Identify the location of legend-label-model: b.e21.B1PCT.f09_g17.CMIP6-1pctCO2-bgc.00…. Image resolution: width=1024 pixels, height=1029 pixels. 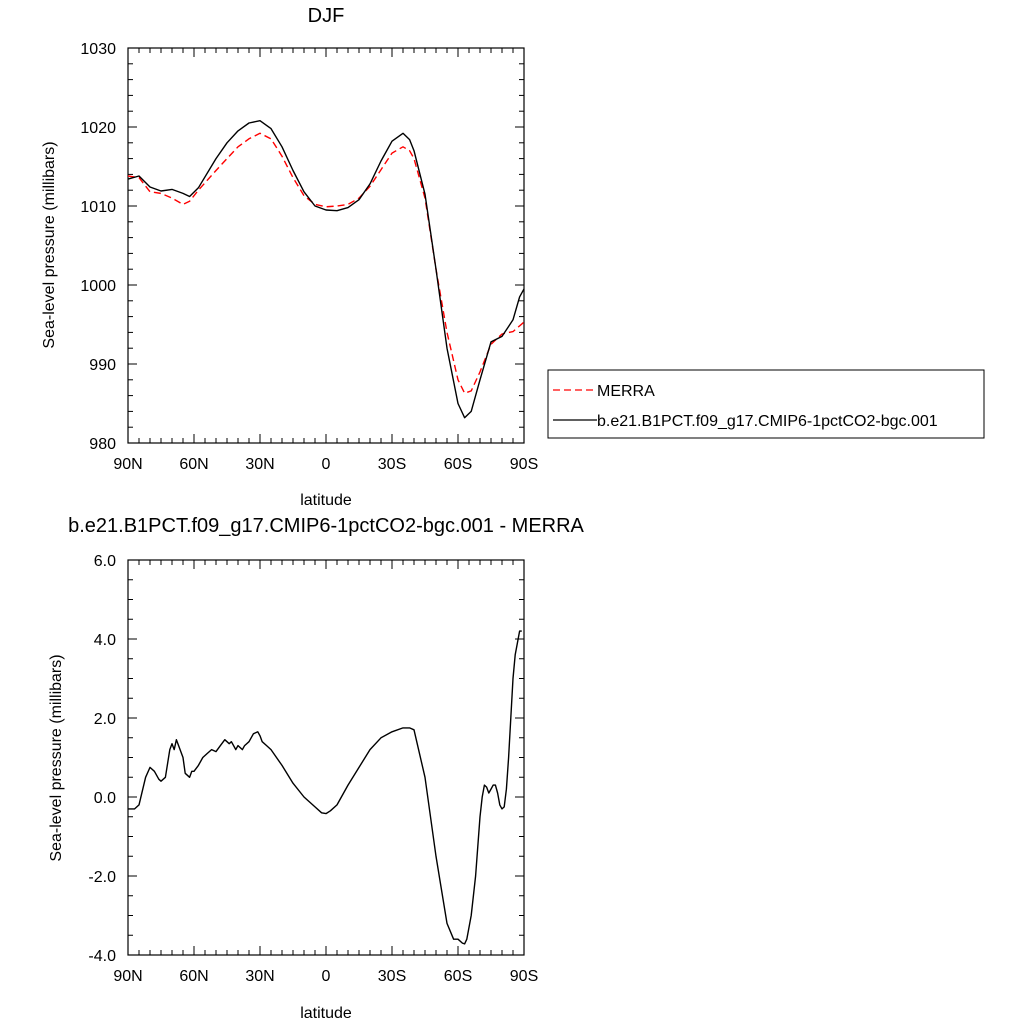
(767, 421).